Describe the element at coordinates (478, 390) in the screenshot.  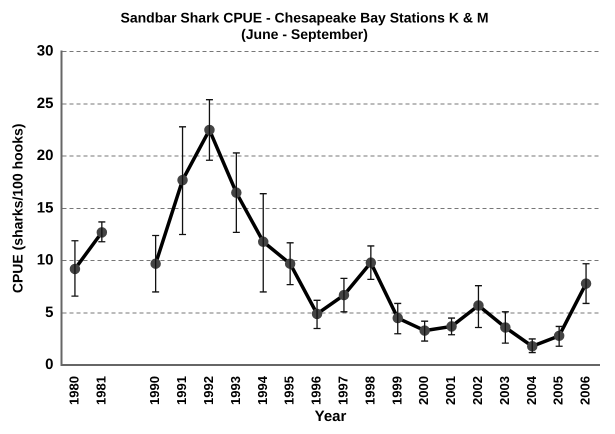
I see `x-tick-label: 2002` at that location.